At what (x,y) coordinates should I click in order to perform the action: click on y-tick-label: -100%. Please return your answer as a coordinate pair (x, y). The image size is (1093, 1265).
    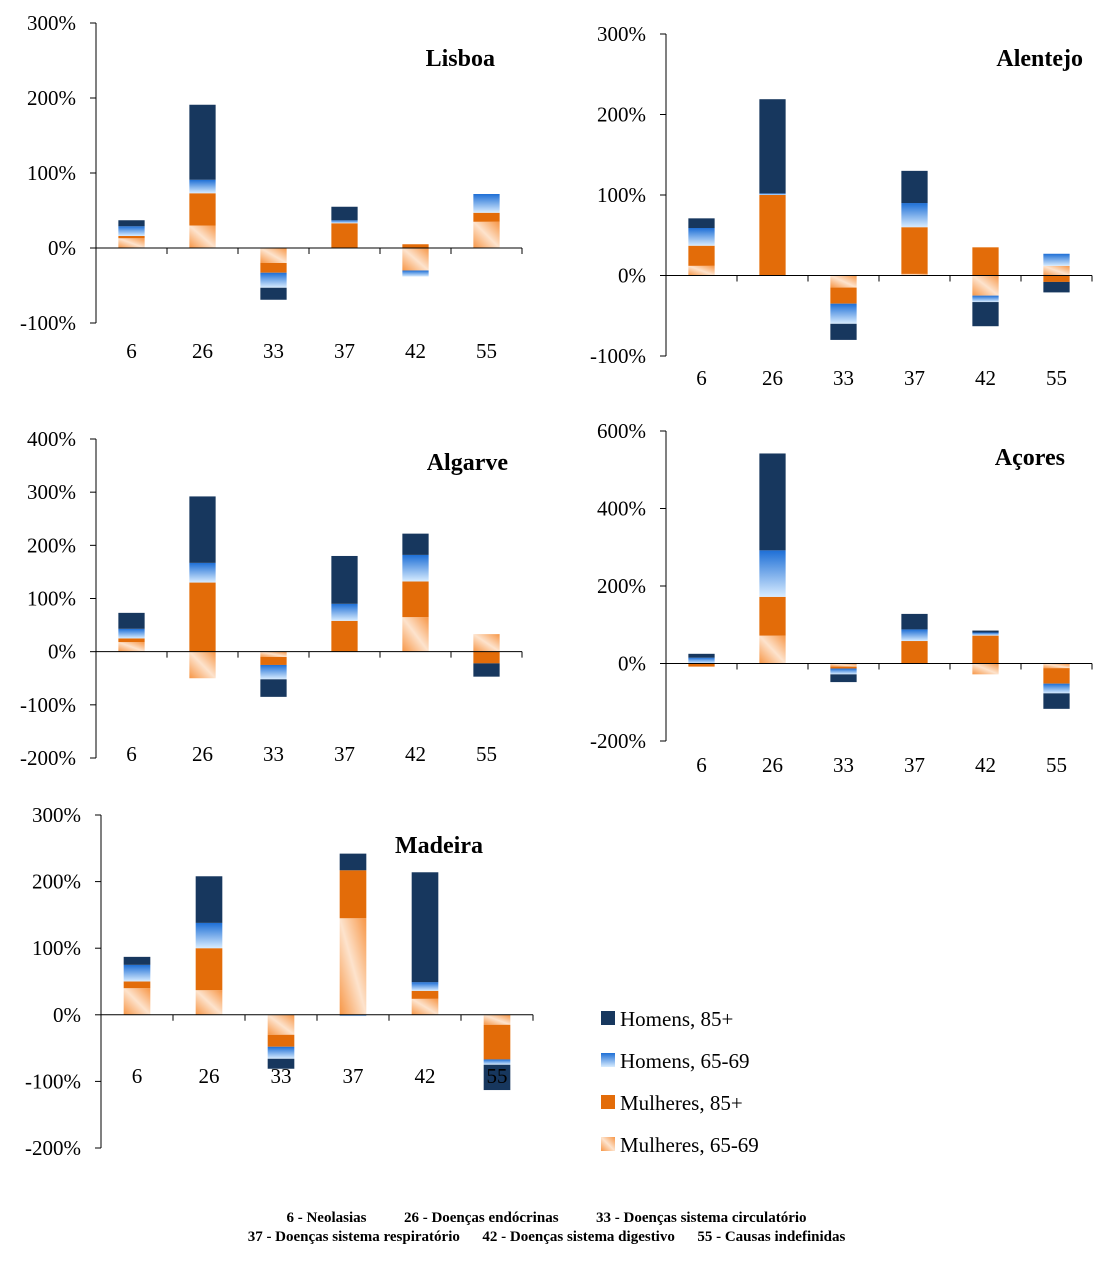
    Looking at the image, I should click on (48, 323).